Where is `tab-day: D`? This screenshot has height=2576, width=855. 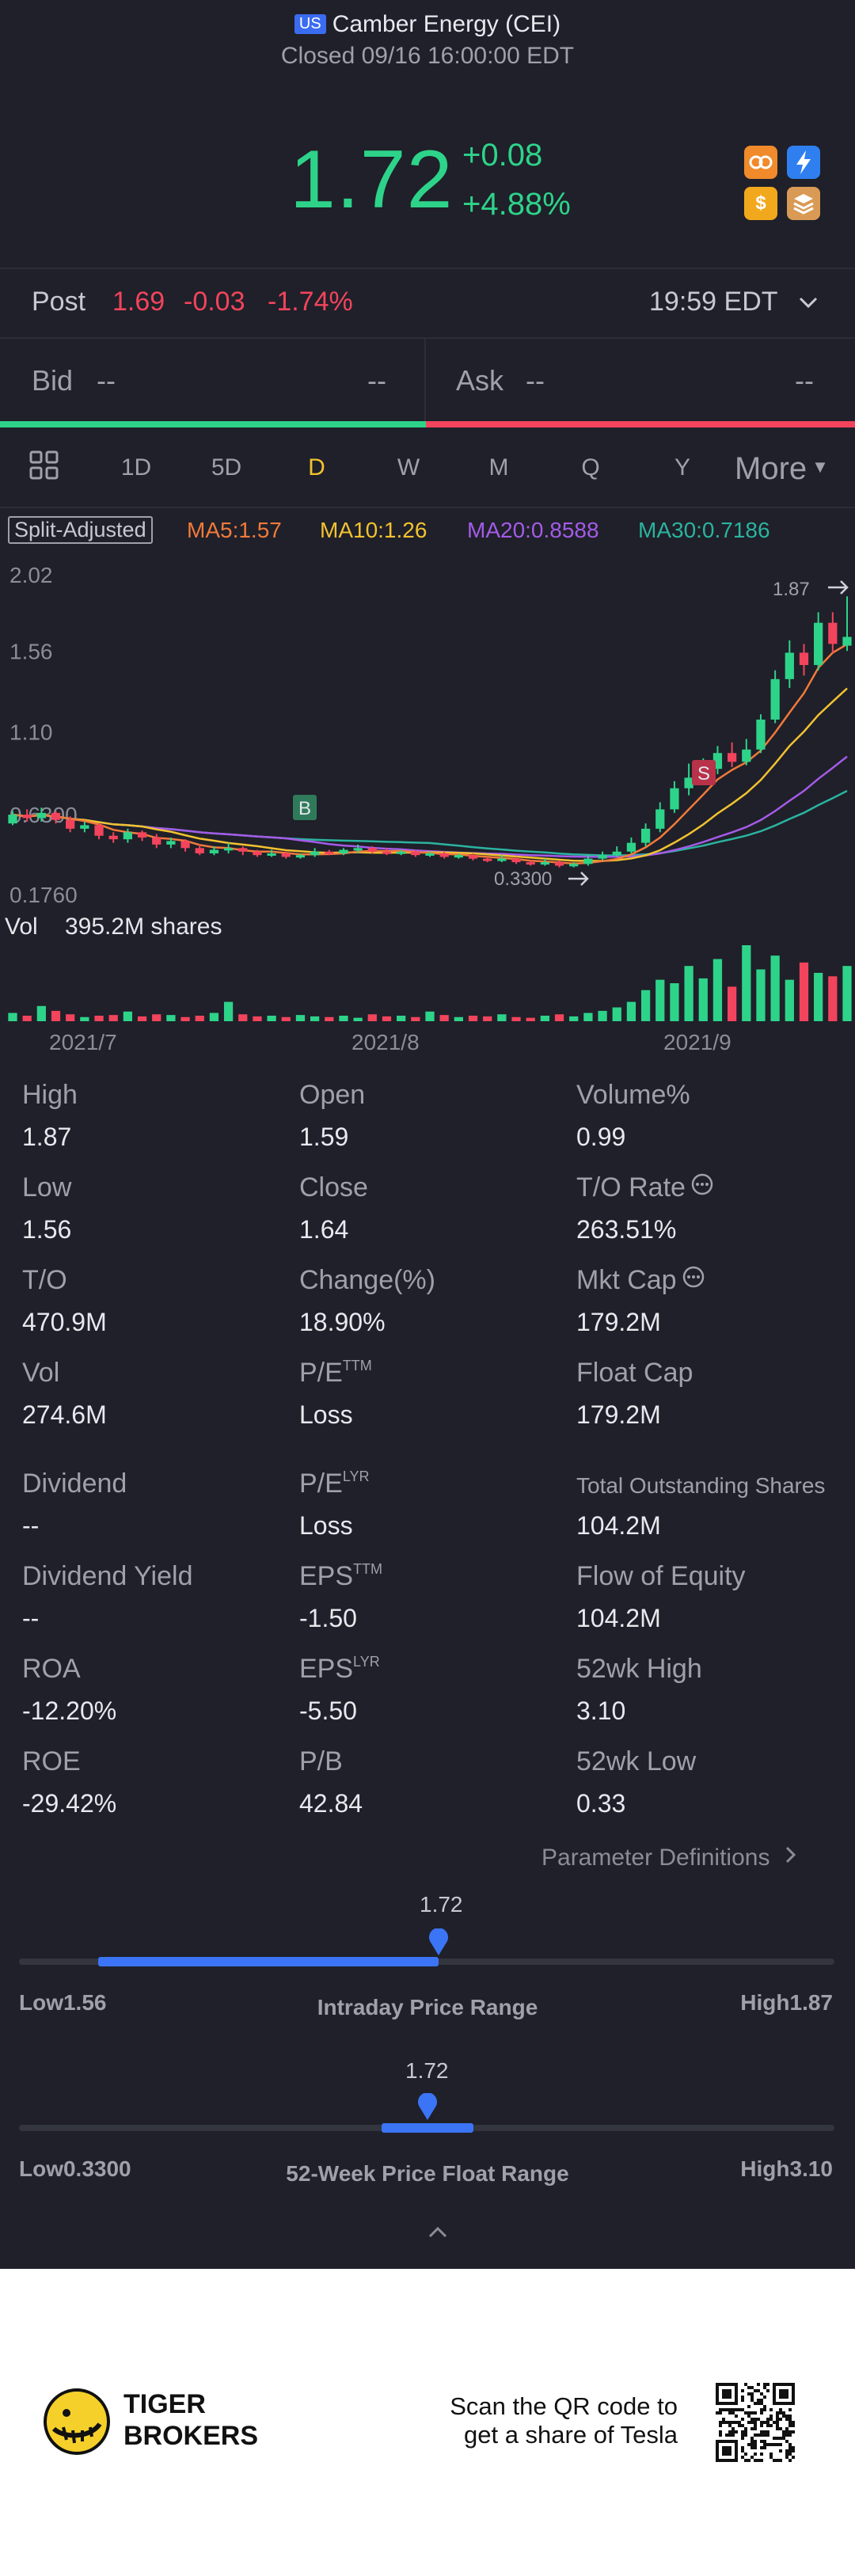 tab-day: D is located at coordinates (316, 468).